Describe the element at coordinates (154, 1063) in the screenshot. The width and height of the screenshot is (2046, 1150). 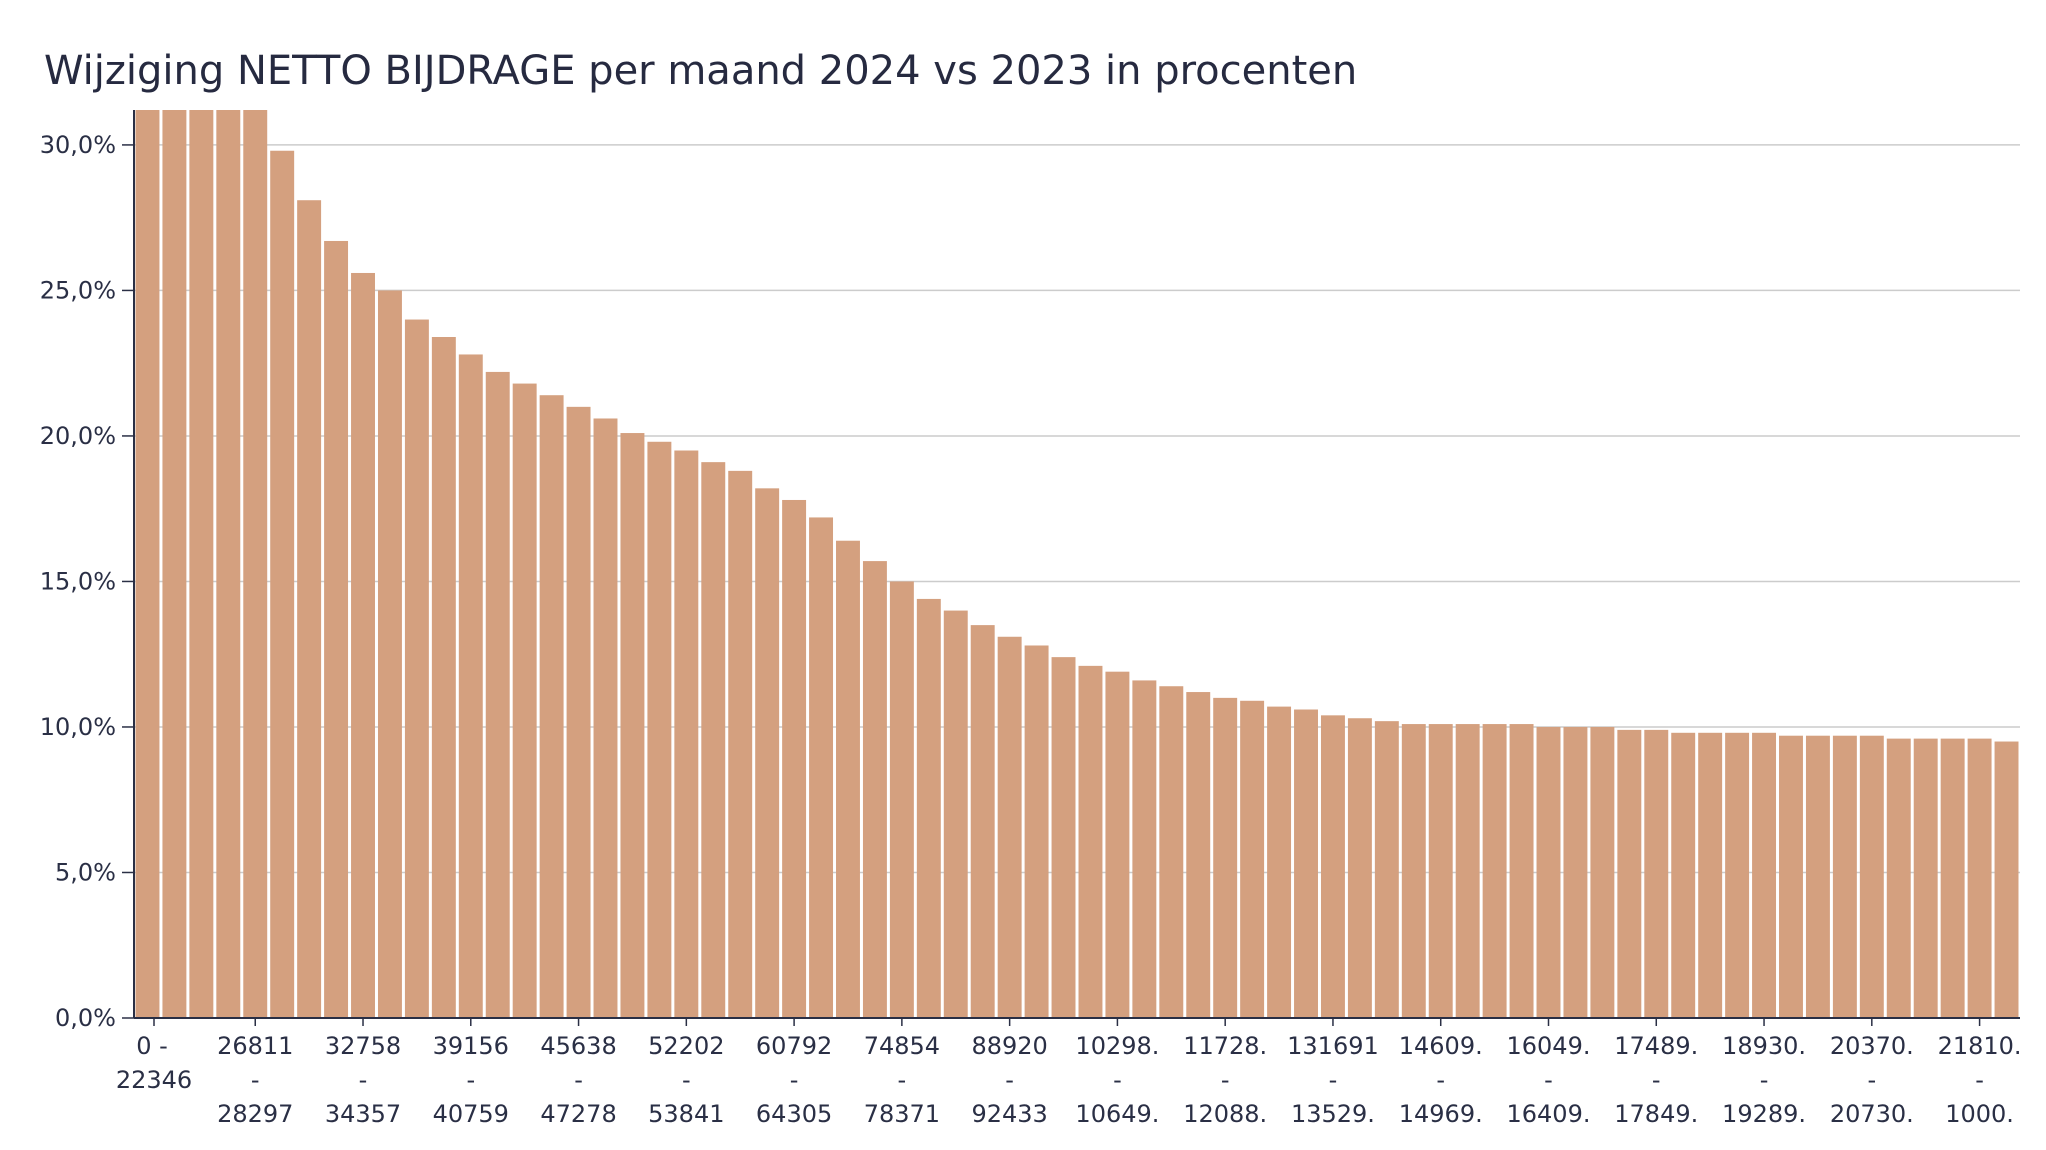
I see `x-tick-label: 0 -22346` at that location.